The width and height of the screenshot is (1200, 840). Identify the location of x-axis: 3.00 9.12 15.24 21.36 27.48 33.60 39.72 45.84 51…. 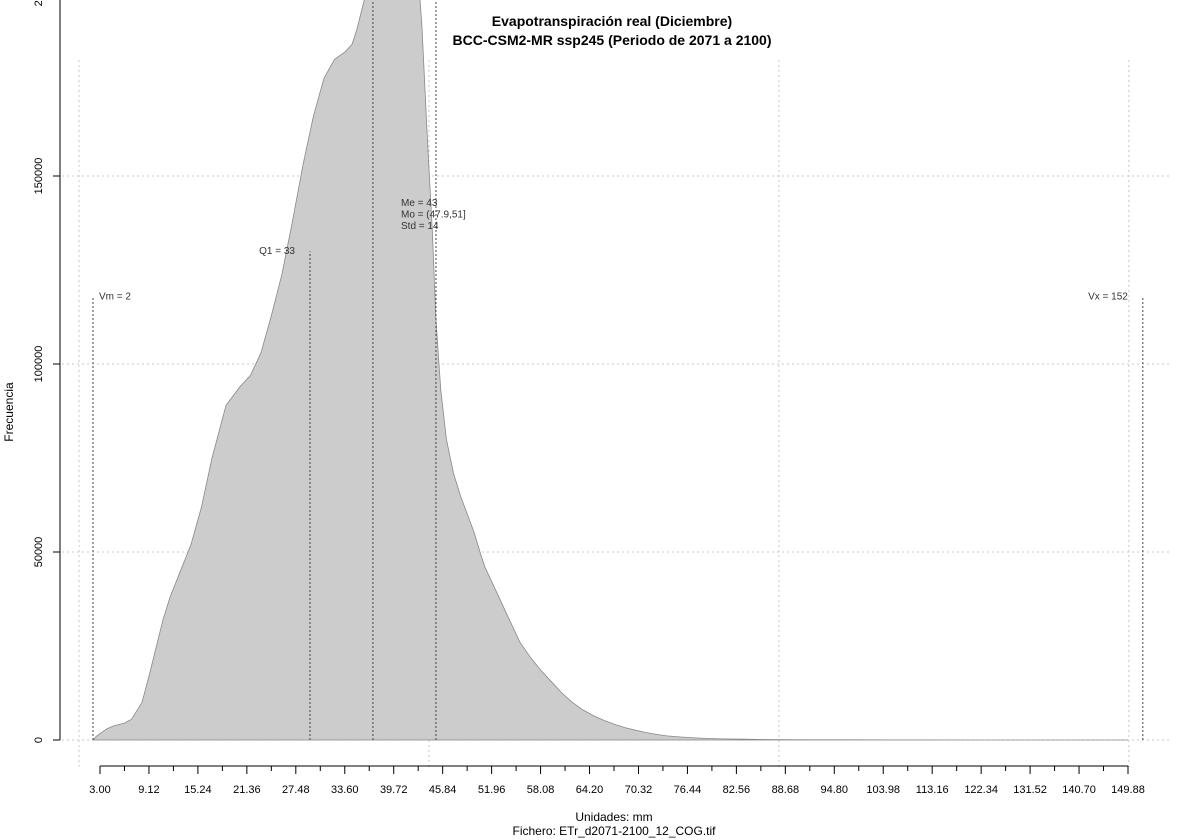
(617, 780).